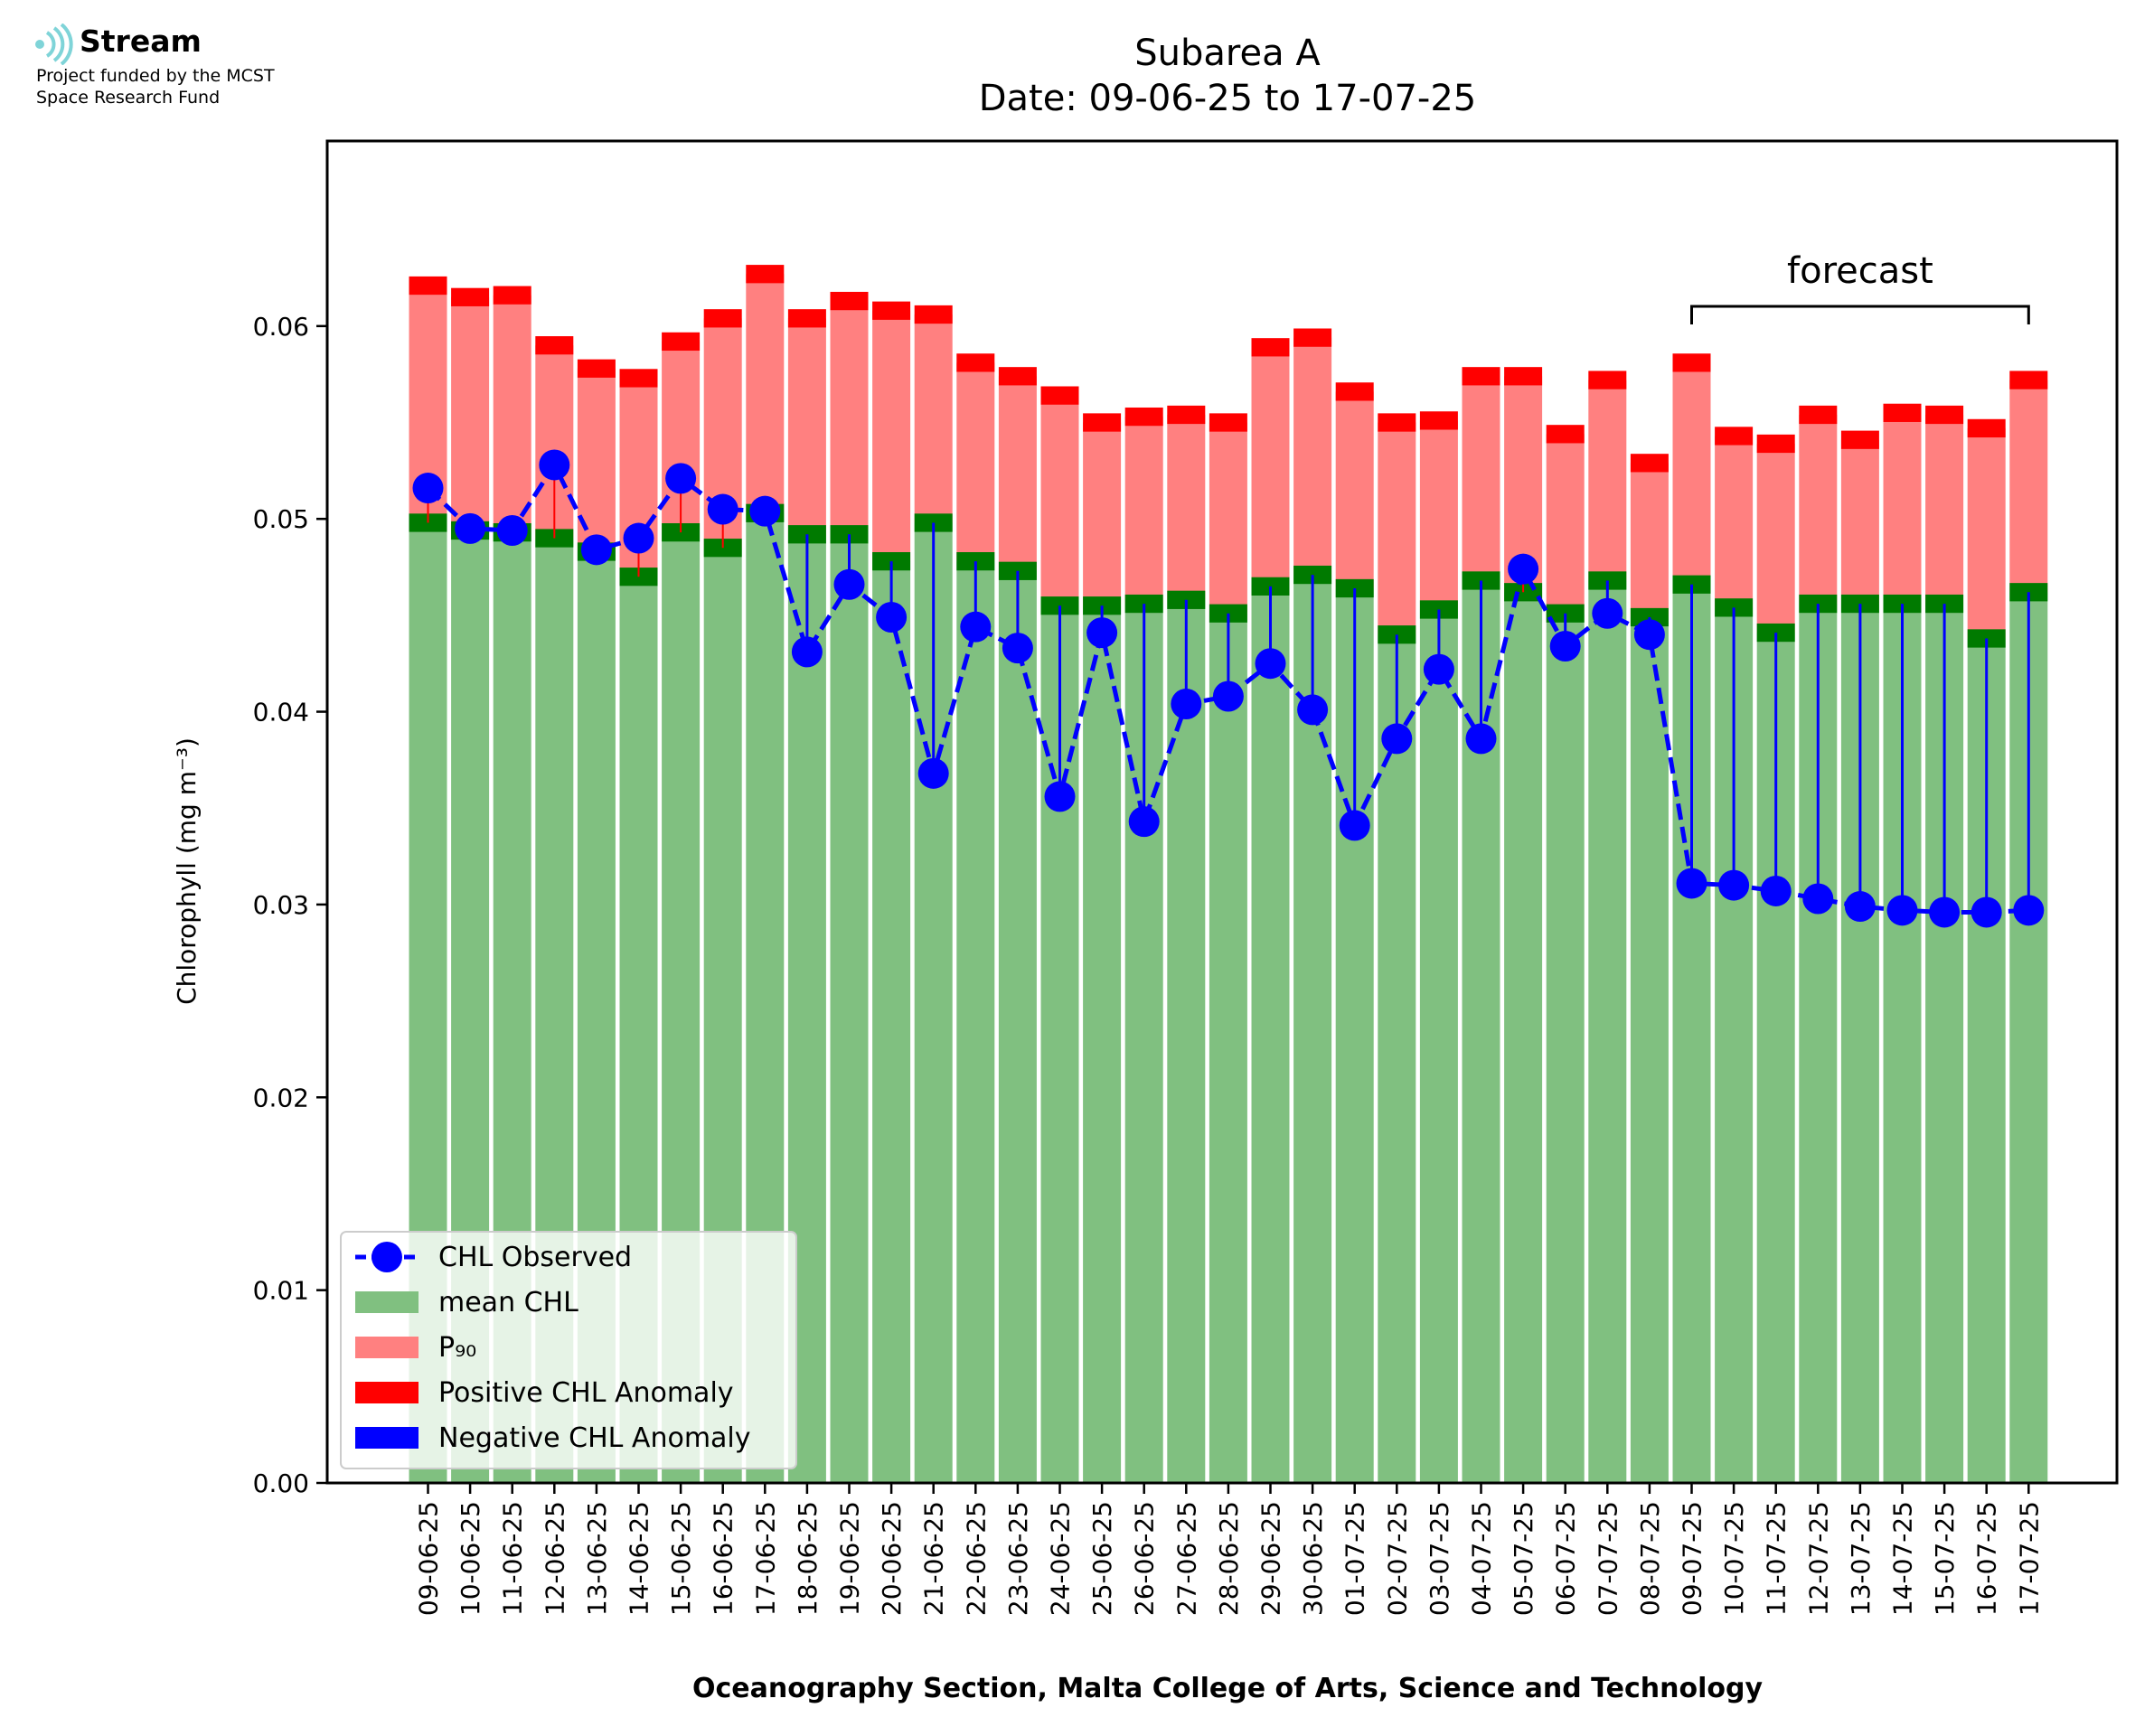  Describe the element at coordinates (2029, 1558) in the screenshot. I see `x-tick-label: 17-07-25` at that location.